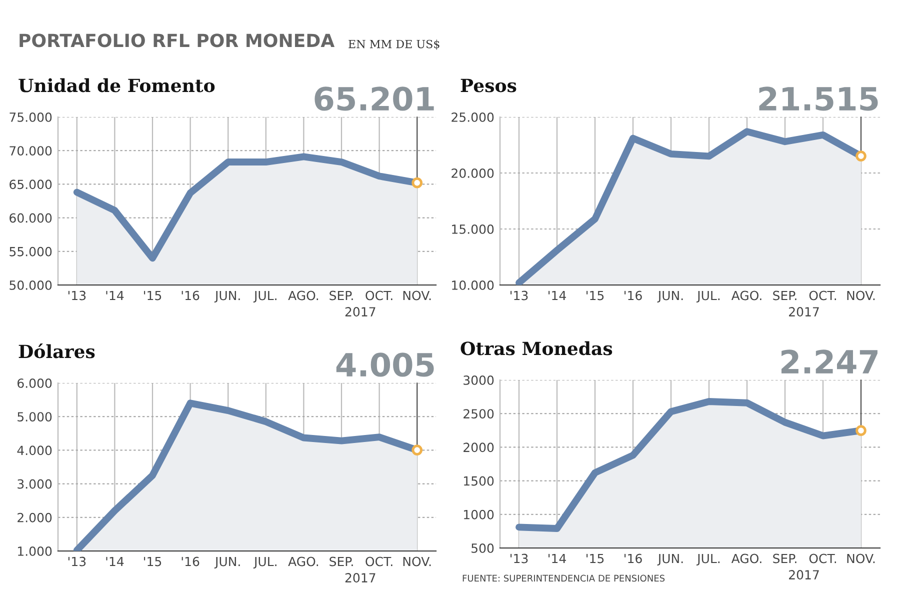  Describe the element at coordinates (479, 481) in the screenshot. I see `y-tick-label: 1500` at that location.